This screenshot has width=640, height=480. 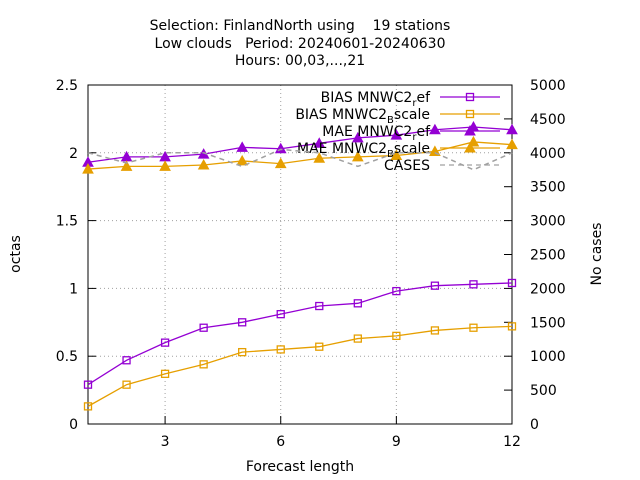 I want to click on y-tick-label: 1.5, so click(x=67, y=222).